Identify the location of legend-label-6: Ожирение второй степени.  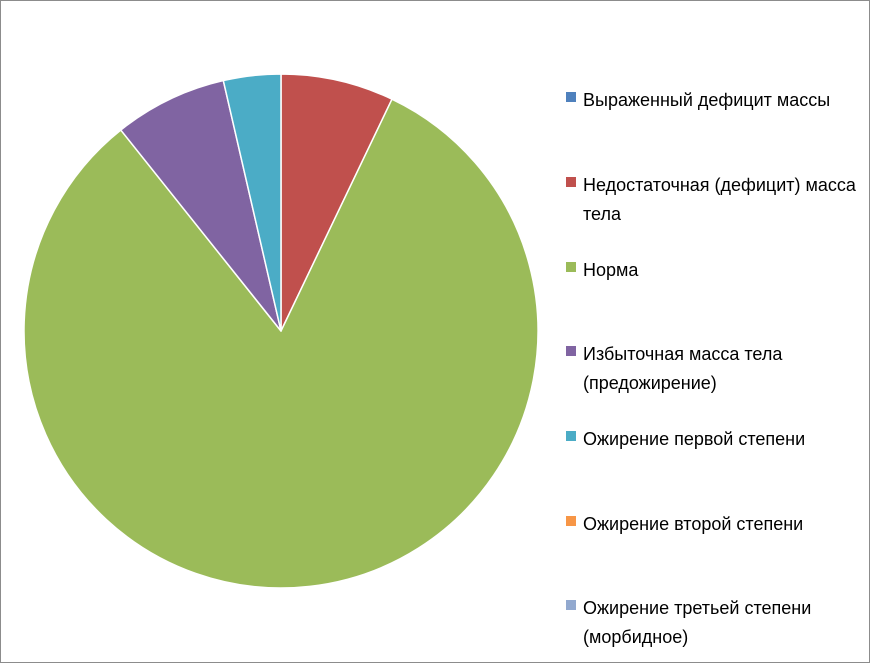
(693, 524).